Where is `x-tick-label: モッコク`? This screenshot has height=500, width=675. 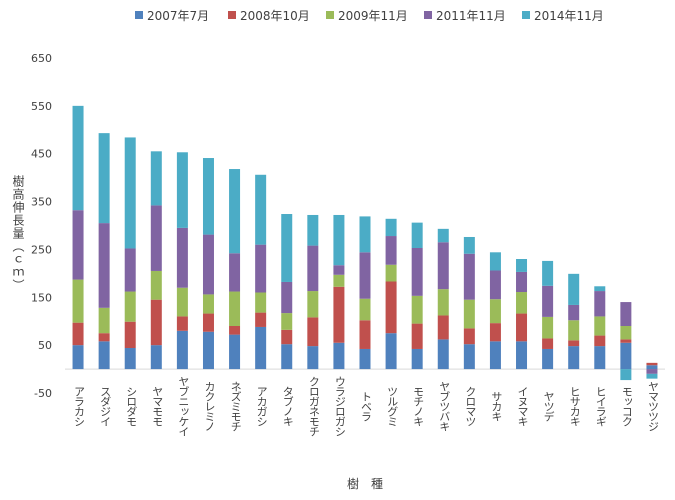 x-tick-label: モッコク is located at coordinates (626, 406).